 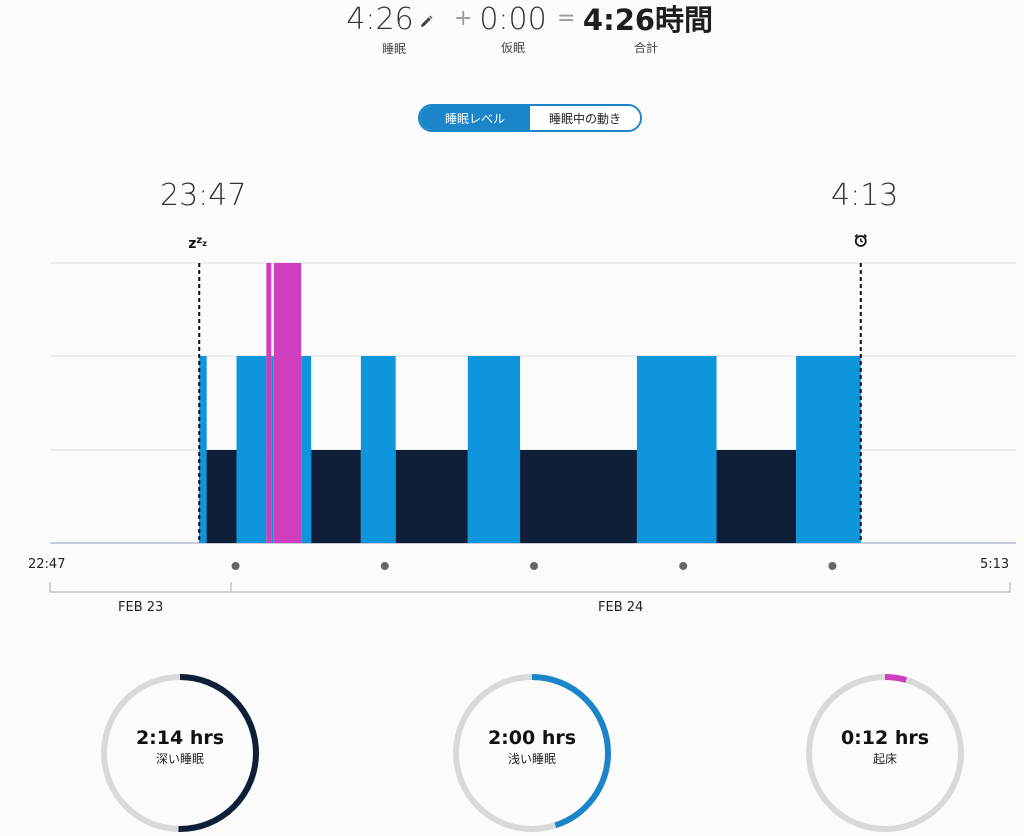 I want to click on toggle-sleep-levels: 睡眠レベル, so click(x=475, y=118).